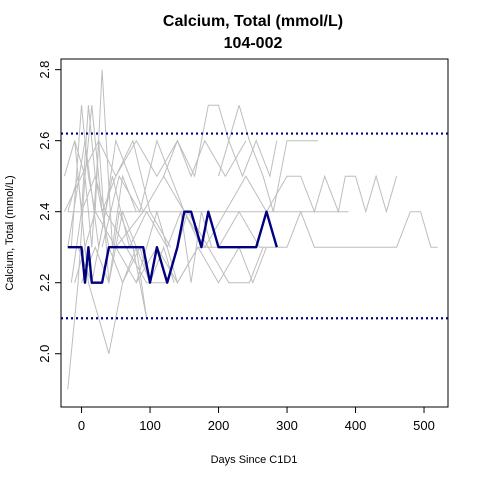 Image resolution: width=480 pixels, height=480 pixels. What do you see at coordinates (44, 70) in the screenshot?
I see `y-tick-label: 2.8` at bounding box center [44, 70].